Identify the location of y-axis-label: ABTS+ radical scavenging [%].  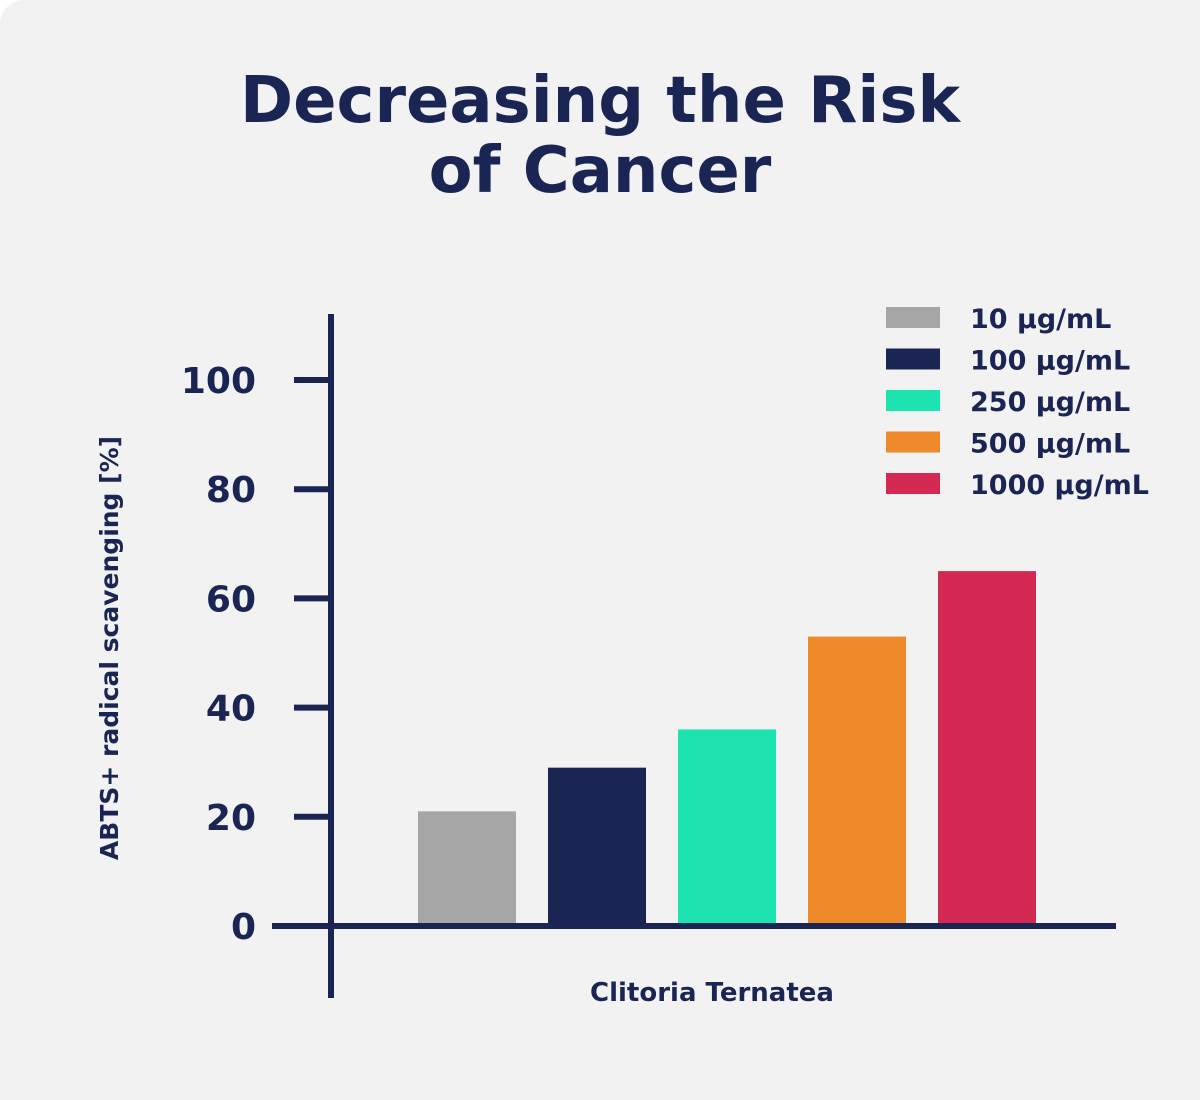
(109, 648).